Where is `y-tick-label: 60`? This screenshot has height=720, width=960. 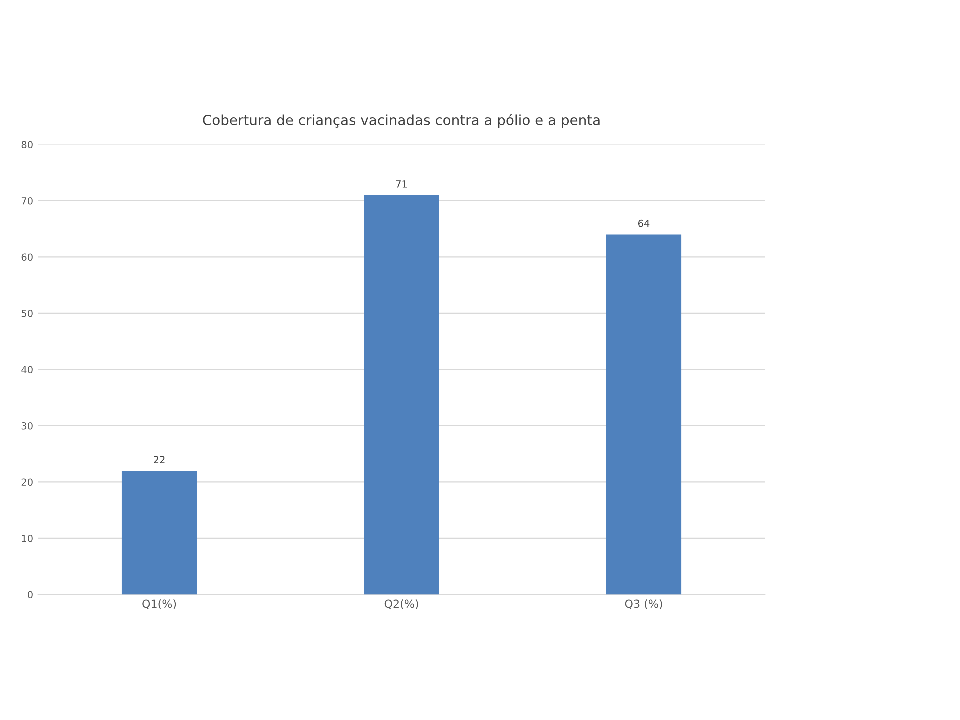
y-tick-label: 60 is located at coordinates (27, 258).